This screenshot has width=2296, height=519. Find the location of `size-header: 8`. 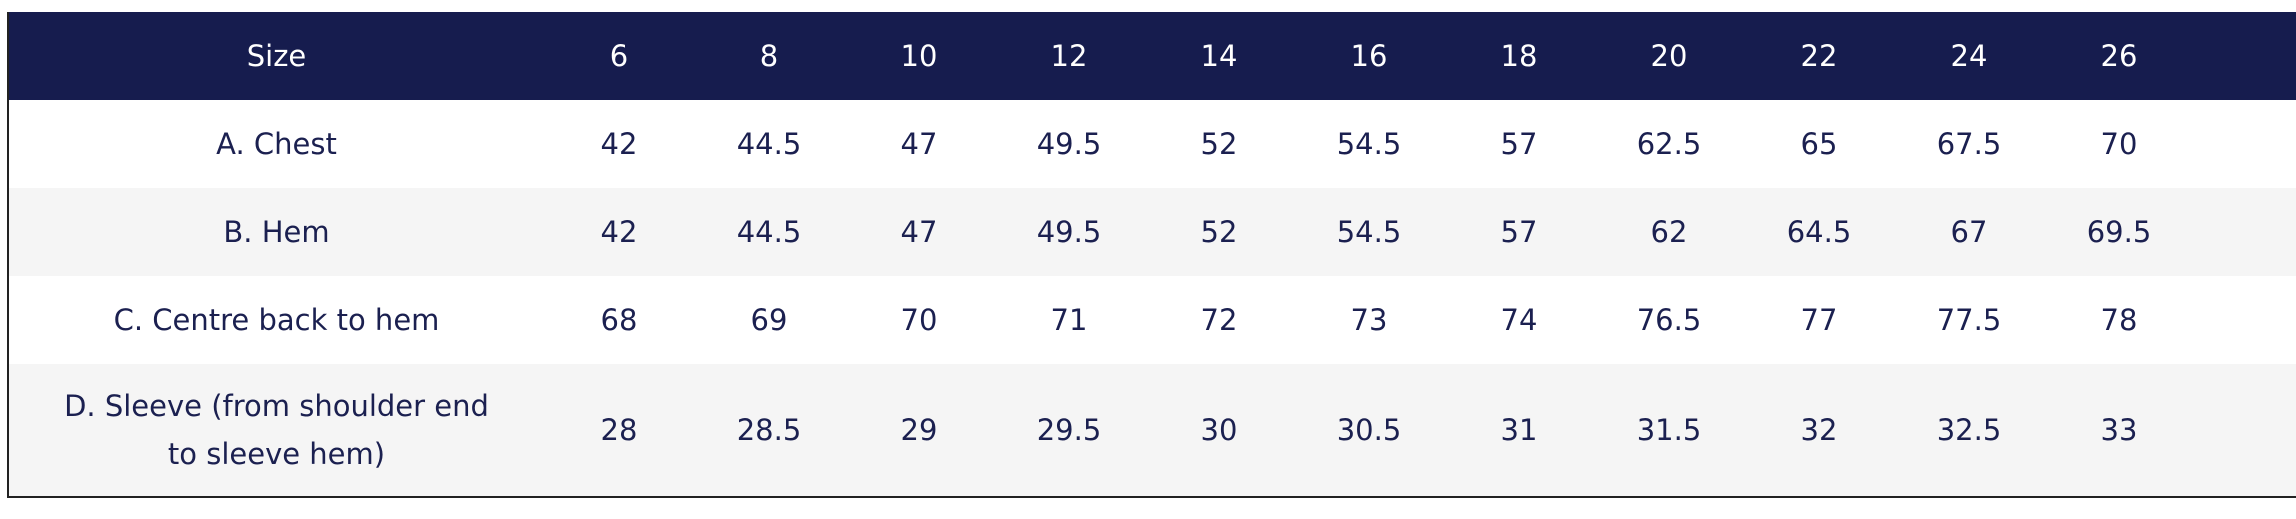

size-header: 8 is located at coordinates (769, 56).